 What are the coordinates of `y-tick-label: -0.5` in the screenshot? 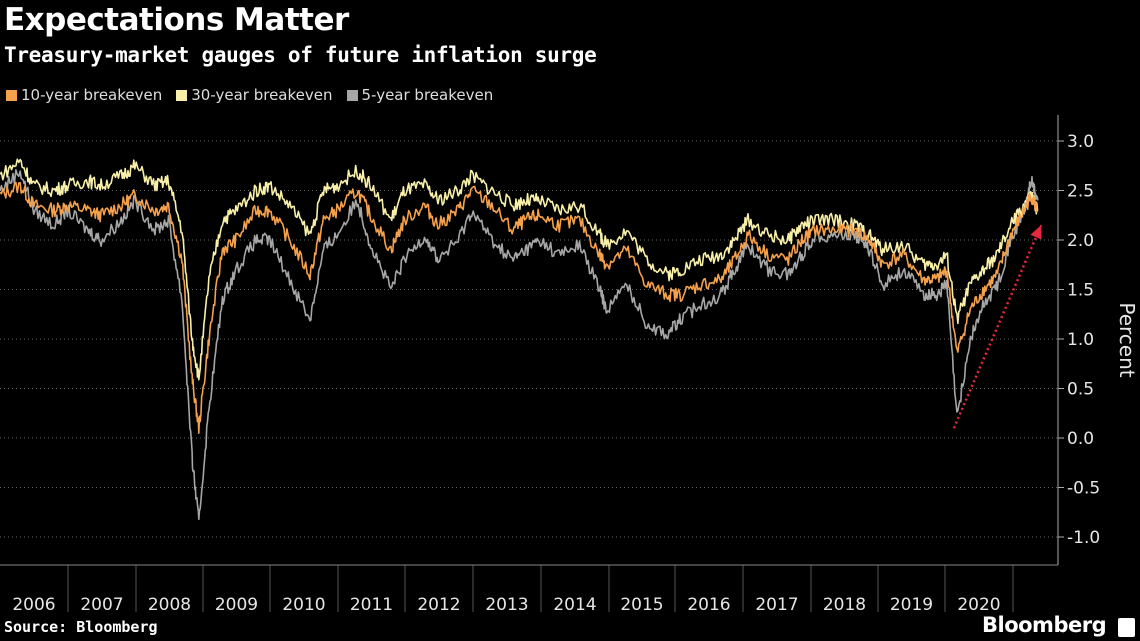 It's located at (1083, 489).